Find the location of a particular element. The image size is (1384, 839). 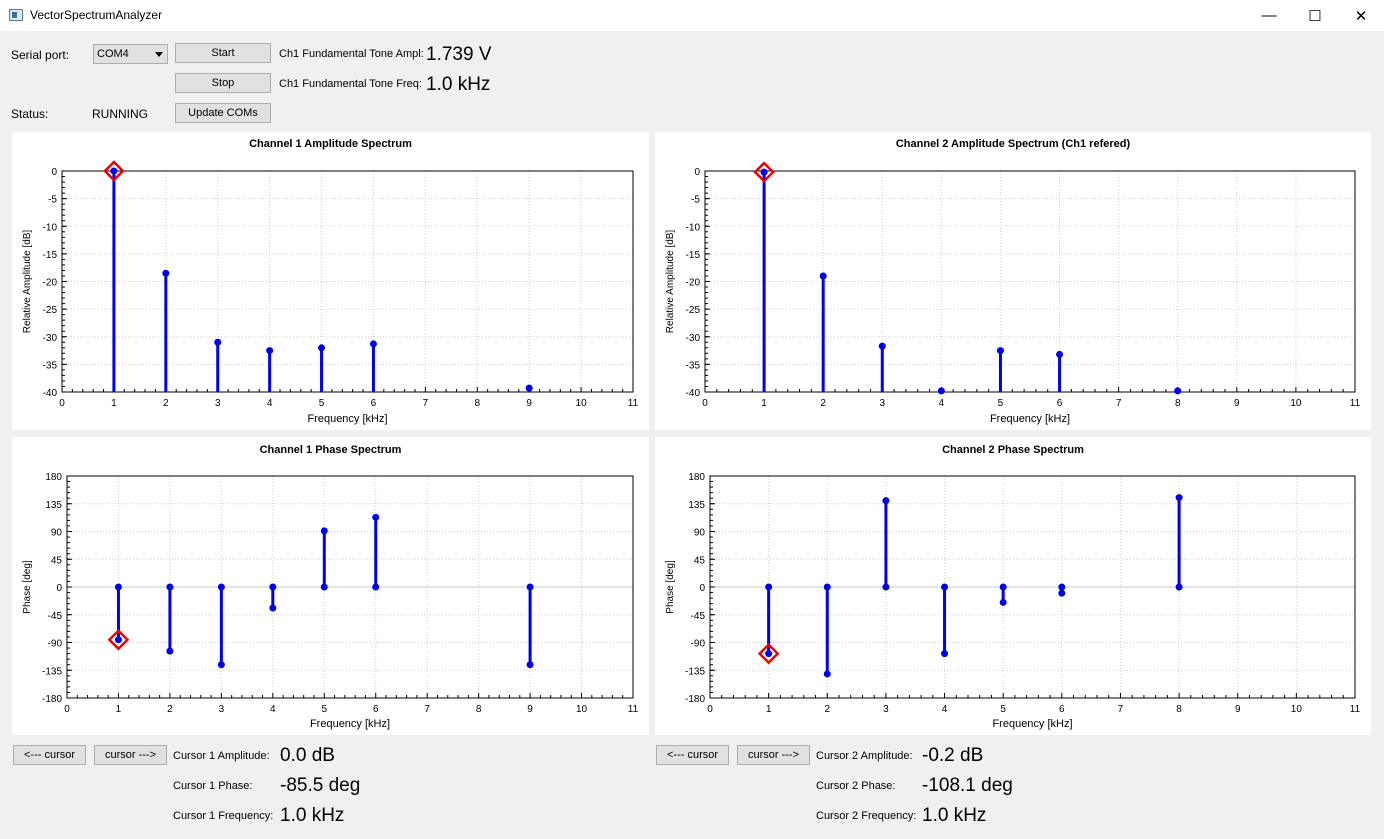

serial-port-select: COM4 is located at coordinates (130, 54).